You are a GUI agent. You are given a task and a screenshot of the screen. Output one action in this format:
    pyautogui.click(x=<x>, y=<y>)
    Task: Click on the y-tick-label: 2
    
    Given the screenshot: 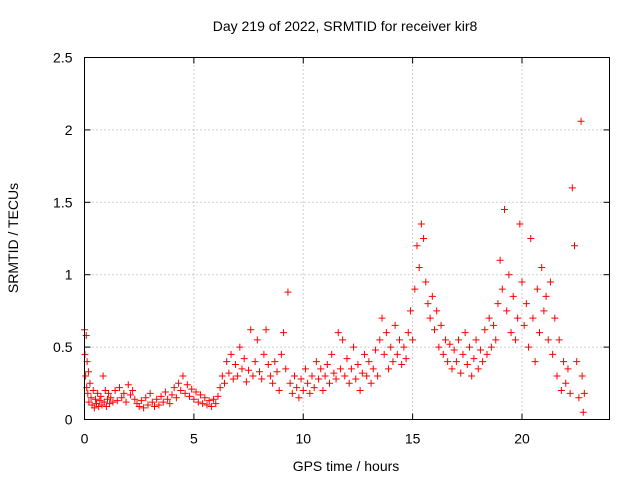 What is the action you would take?
    pyautogui.click(x=69, y=130)
    